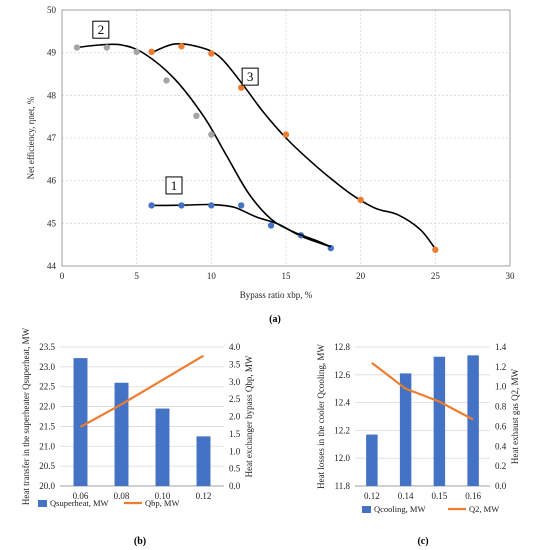  I want to click on b-right-y-axis-title: Heat exchanger bypass Qbp, MW, so click(249, 416).